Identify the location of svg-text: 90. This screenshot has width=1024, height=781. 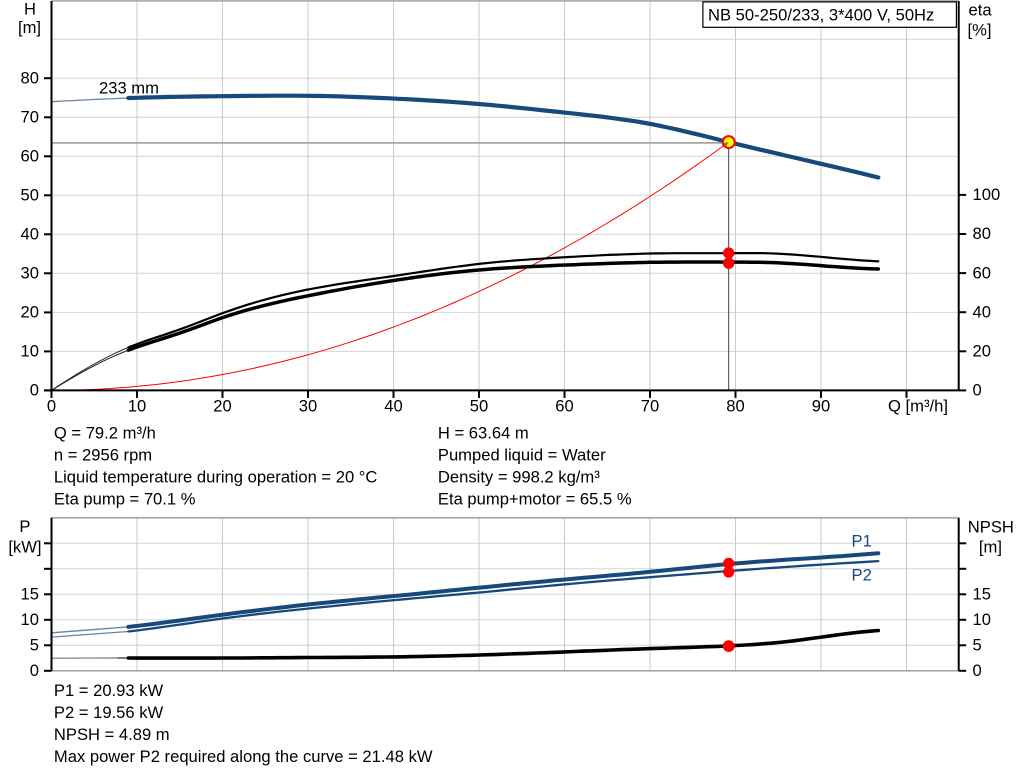
(821, 406).